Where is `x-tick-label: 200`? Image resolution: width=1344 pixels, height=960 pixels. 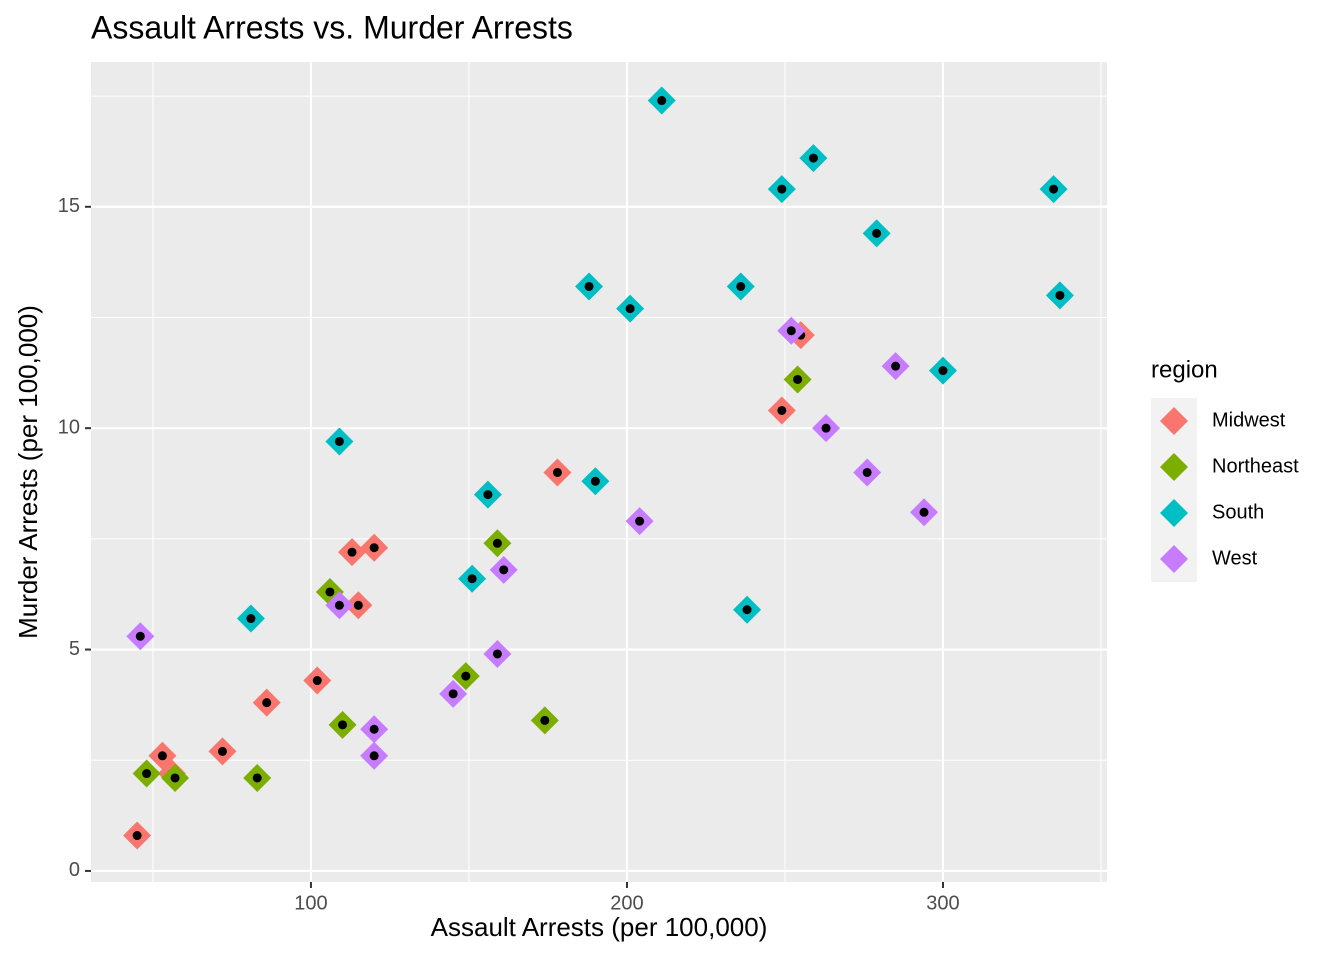
x-tick-label: 200 is located at coordinates (626, 903).